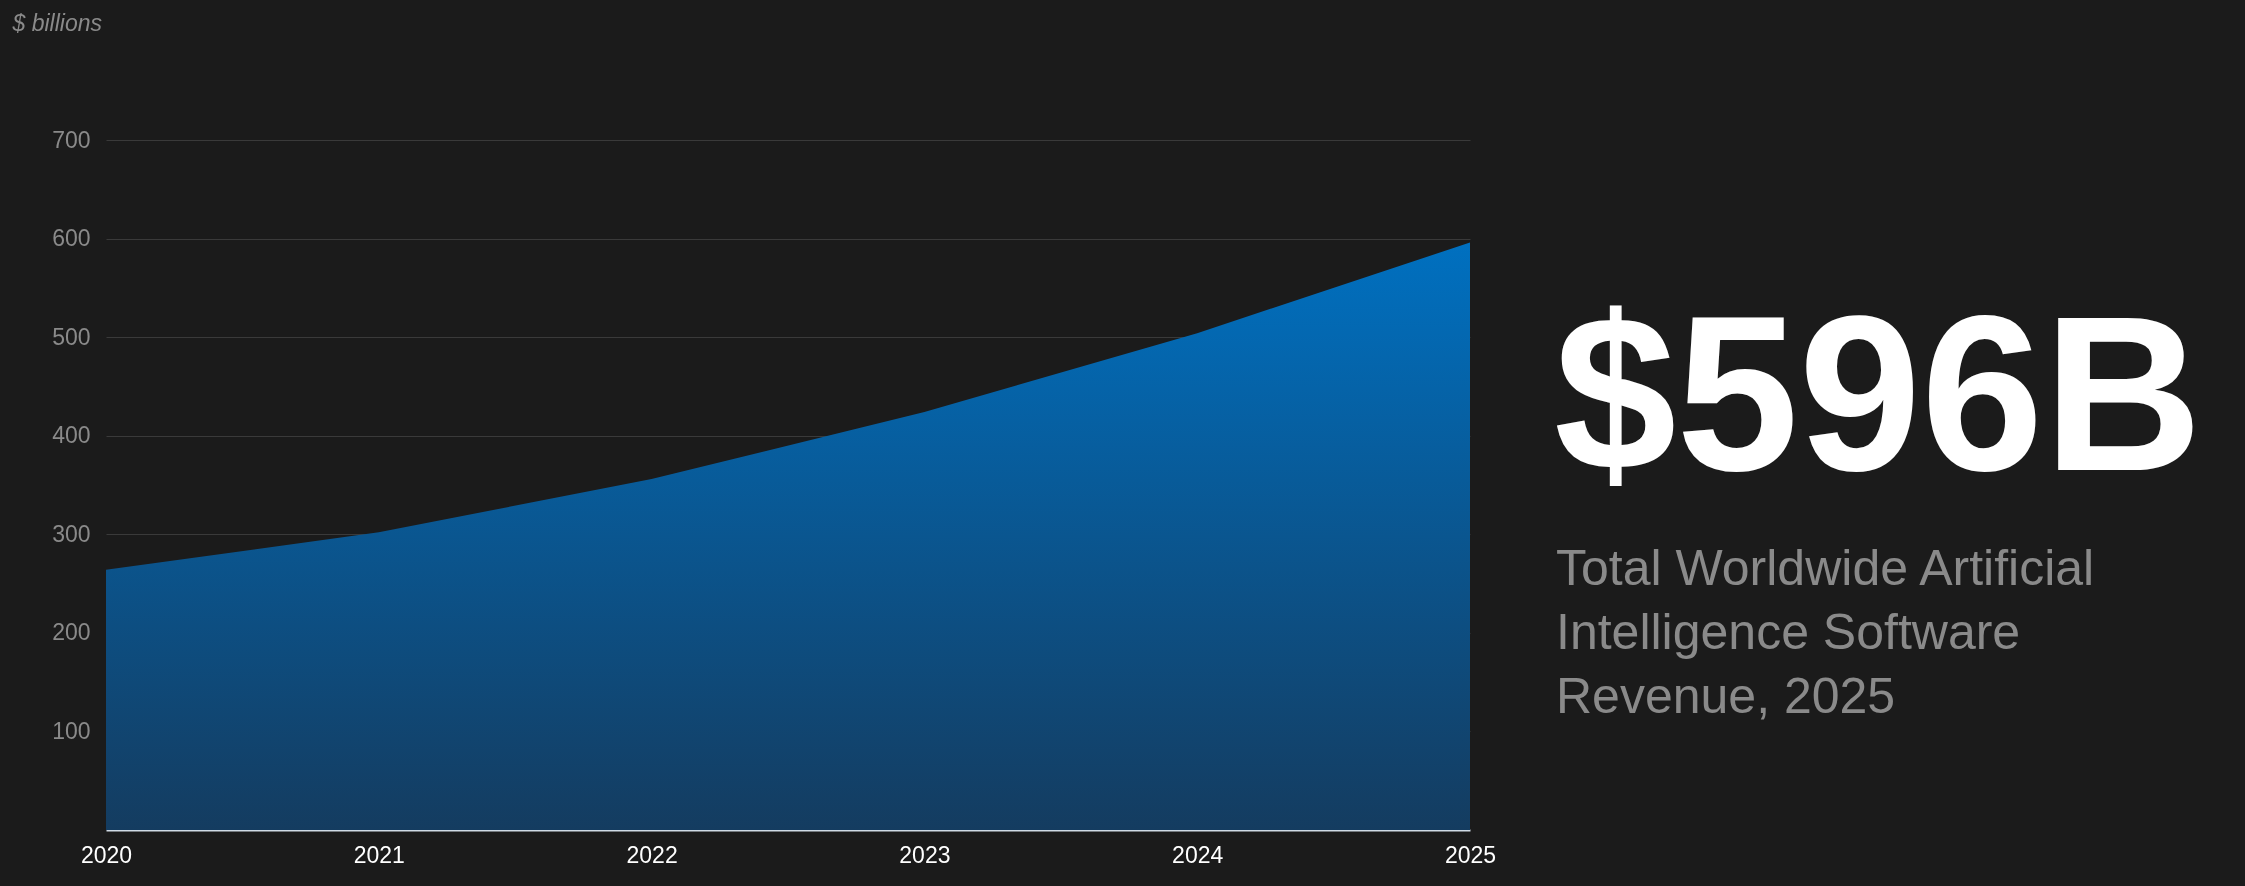  Describe the element at coordinates (1878, 394) in the screenshot. I see `text: $596B` at that location.